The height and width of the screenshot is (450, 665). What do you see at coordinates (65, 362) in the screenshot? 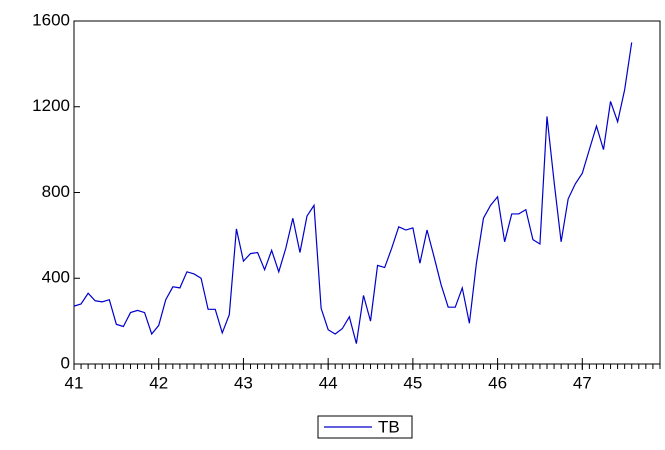
I see `y-tick-label: 0` at bounding box center [65, 362].